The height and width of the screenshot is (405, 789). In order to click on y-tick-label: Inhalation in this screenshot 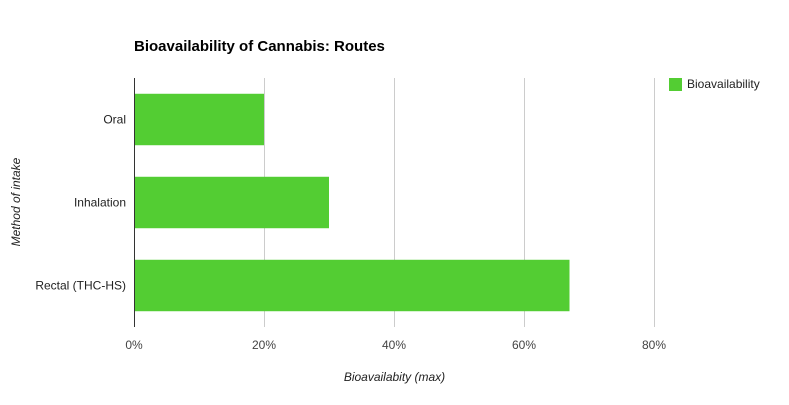, I will do `click(100, 203)`.